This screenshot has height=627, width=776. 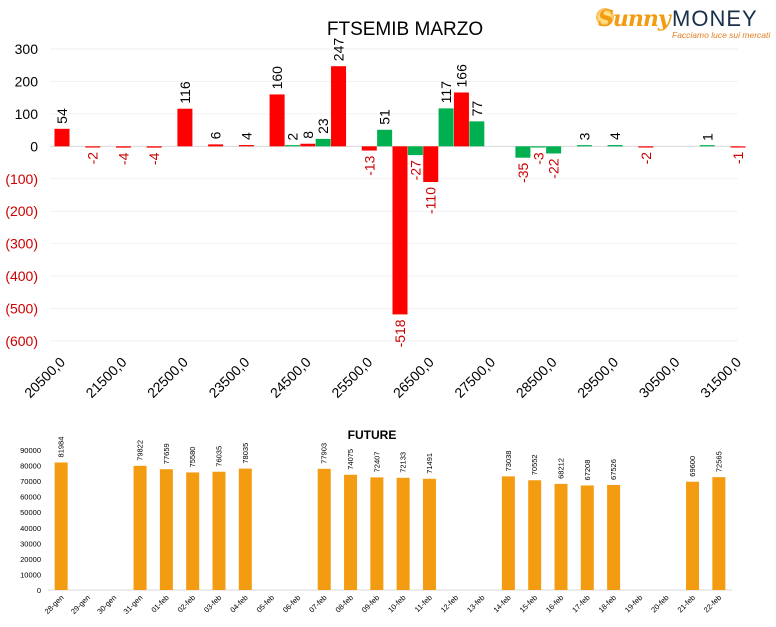 I want to click on future-value-label-group: 70552, so click(x=534, y=464).